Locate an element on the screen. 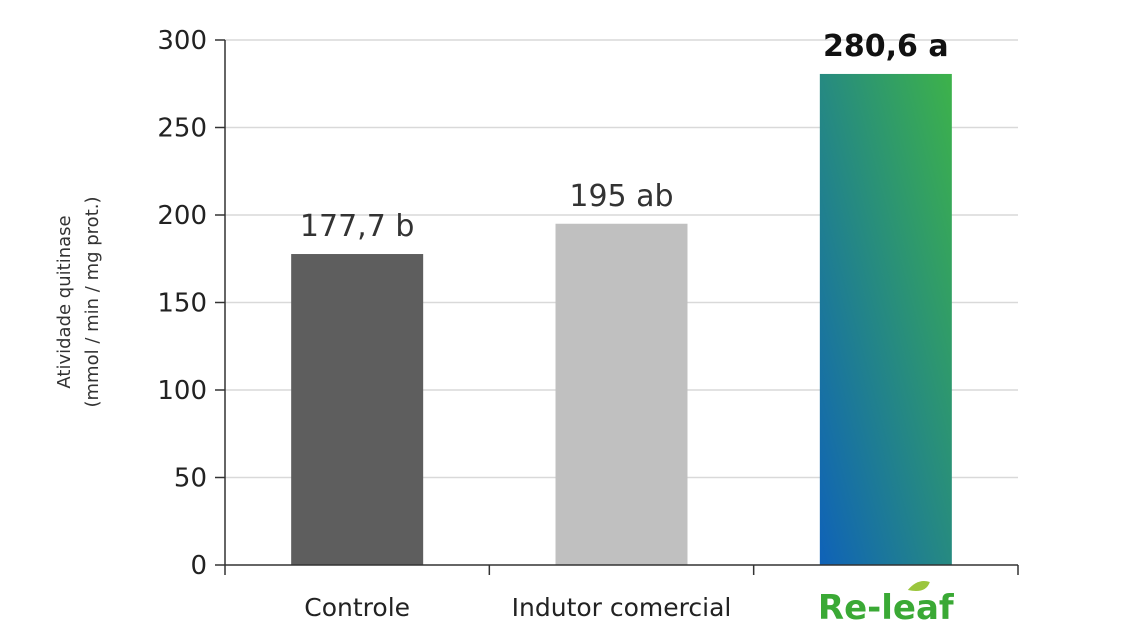 The width and height of the screenshot is (1128, 638). data-label: 177,7 b is located at coordinates (357, 226).